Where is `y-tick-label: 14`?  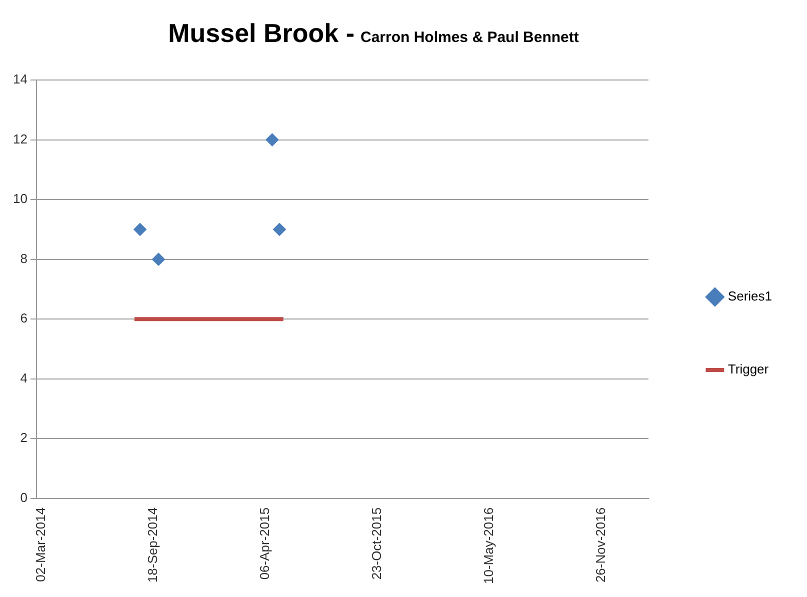 y-tick-label: 14 is located at coordinates (20, 79).